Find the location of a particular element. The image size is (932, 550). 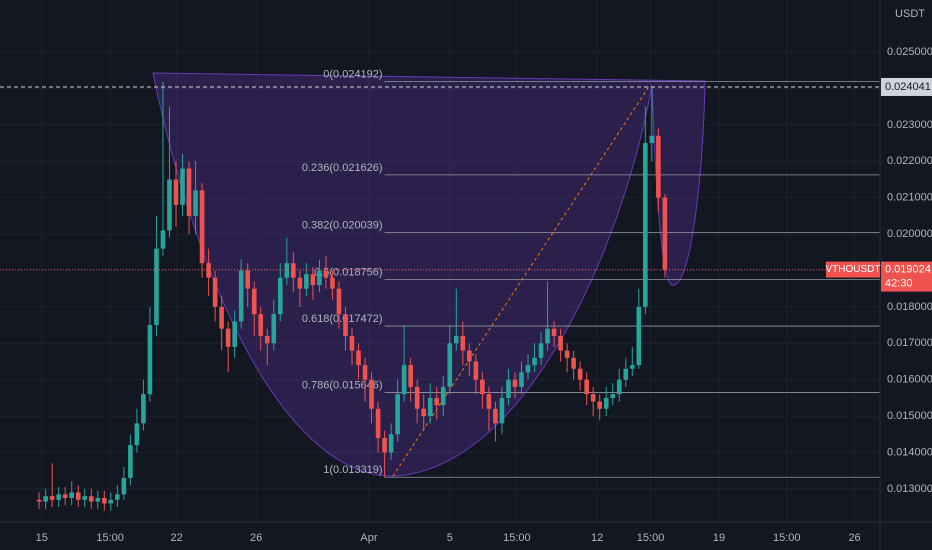

countdown: 42:30 is located at coordinates (899, 283).